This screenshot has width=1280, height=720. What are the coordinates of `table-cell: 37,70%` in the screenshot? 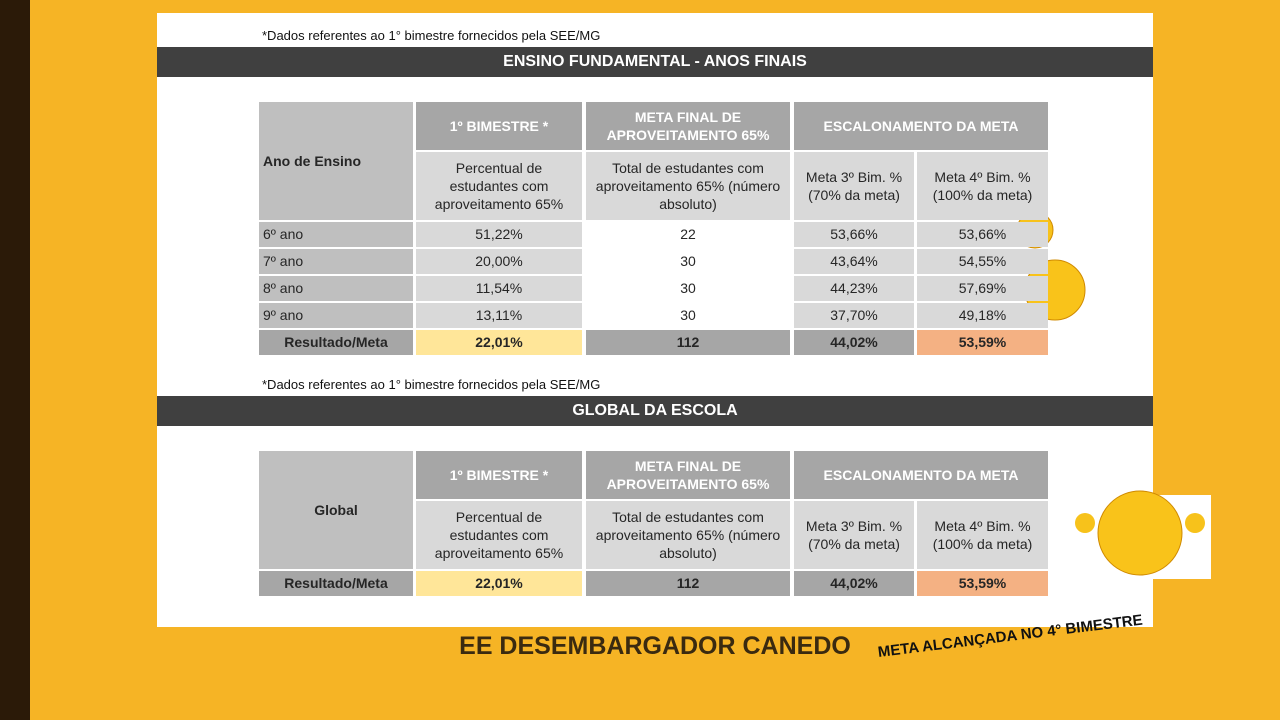 It's located at (854, 315).